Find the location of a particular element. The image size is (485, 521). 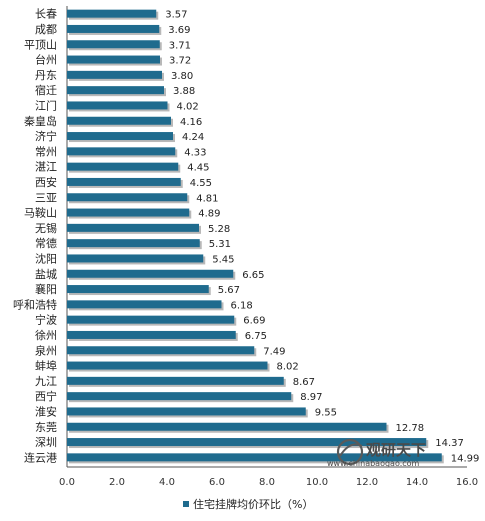

value-label: 4.16 is located at coordinates (191, 122).